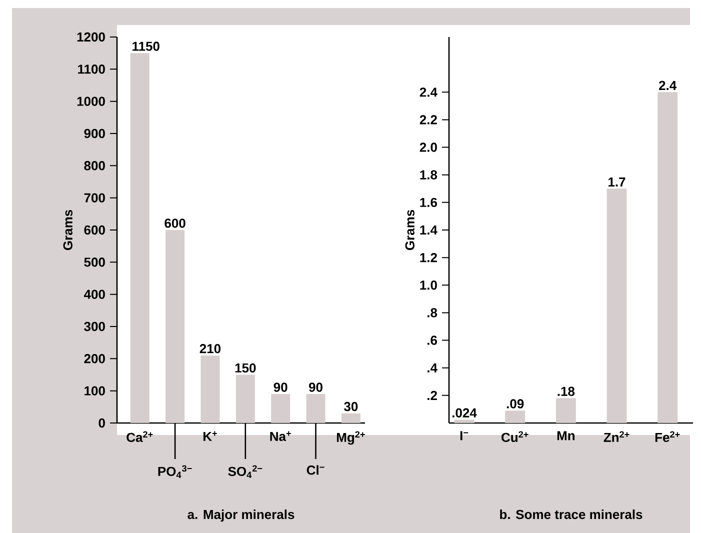 This screenshot has width=701, height=533. What do you see at coordinates (94, 262) in the screenshot?
I see `y-tick-label: 500` at bounding box center [94, 262].